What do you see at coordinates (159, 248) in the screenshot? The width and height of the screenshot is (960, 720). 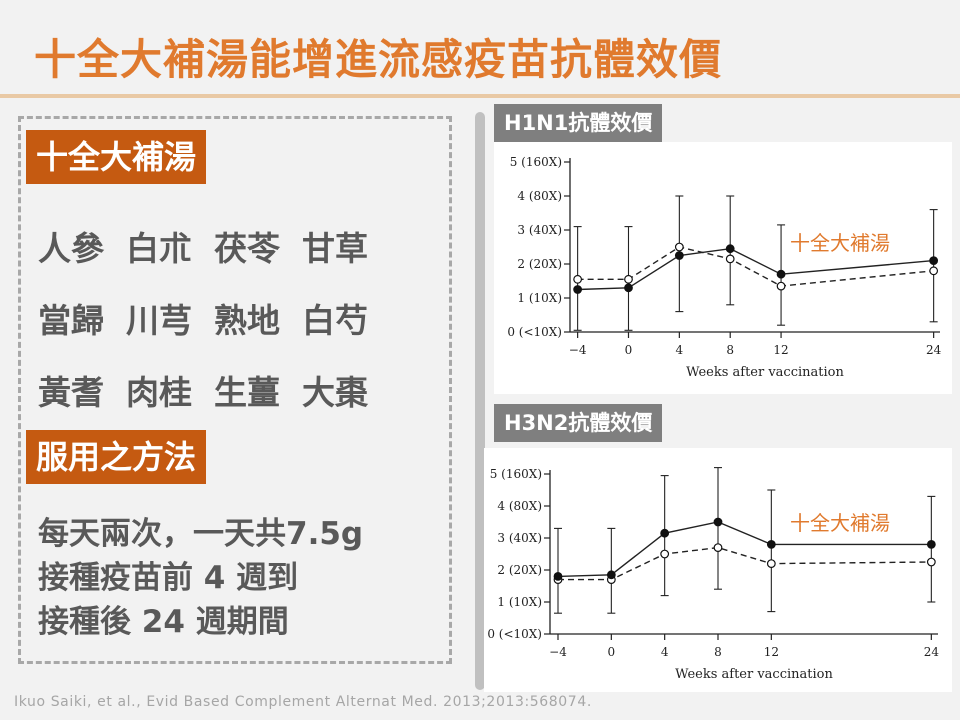 I see `herb-name: 白朮` at bounding box center [159, 248].